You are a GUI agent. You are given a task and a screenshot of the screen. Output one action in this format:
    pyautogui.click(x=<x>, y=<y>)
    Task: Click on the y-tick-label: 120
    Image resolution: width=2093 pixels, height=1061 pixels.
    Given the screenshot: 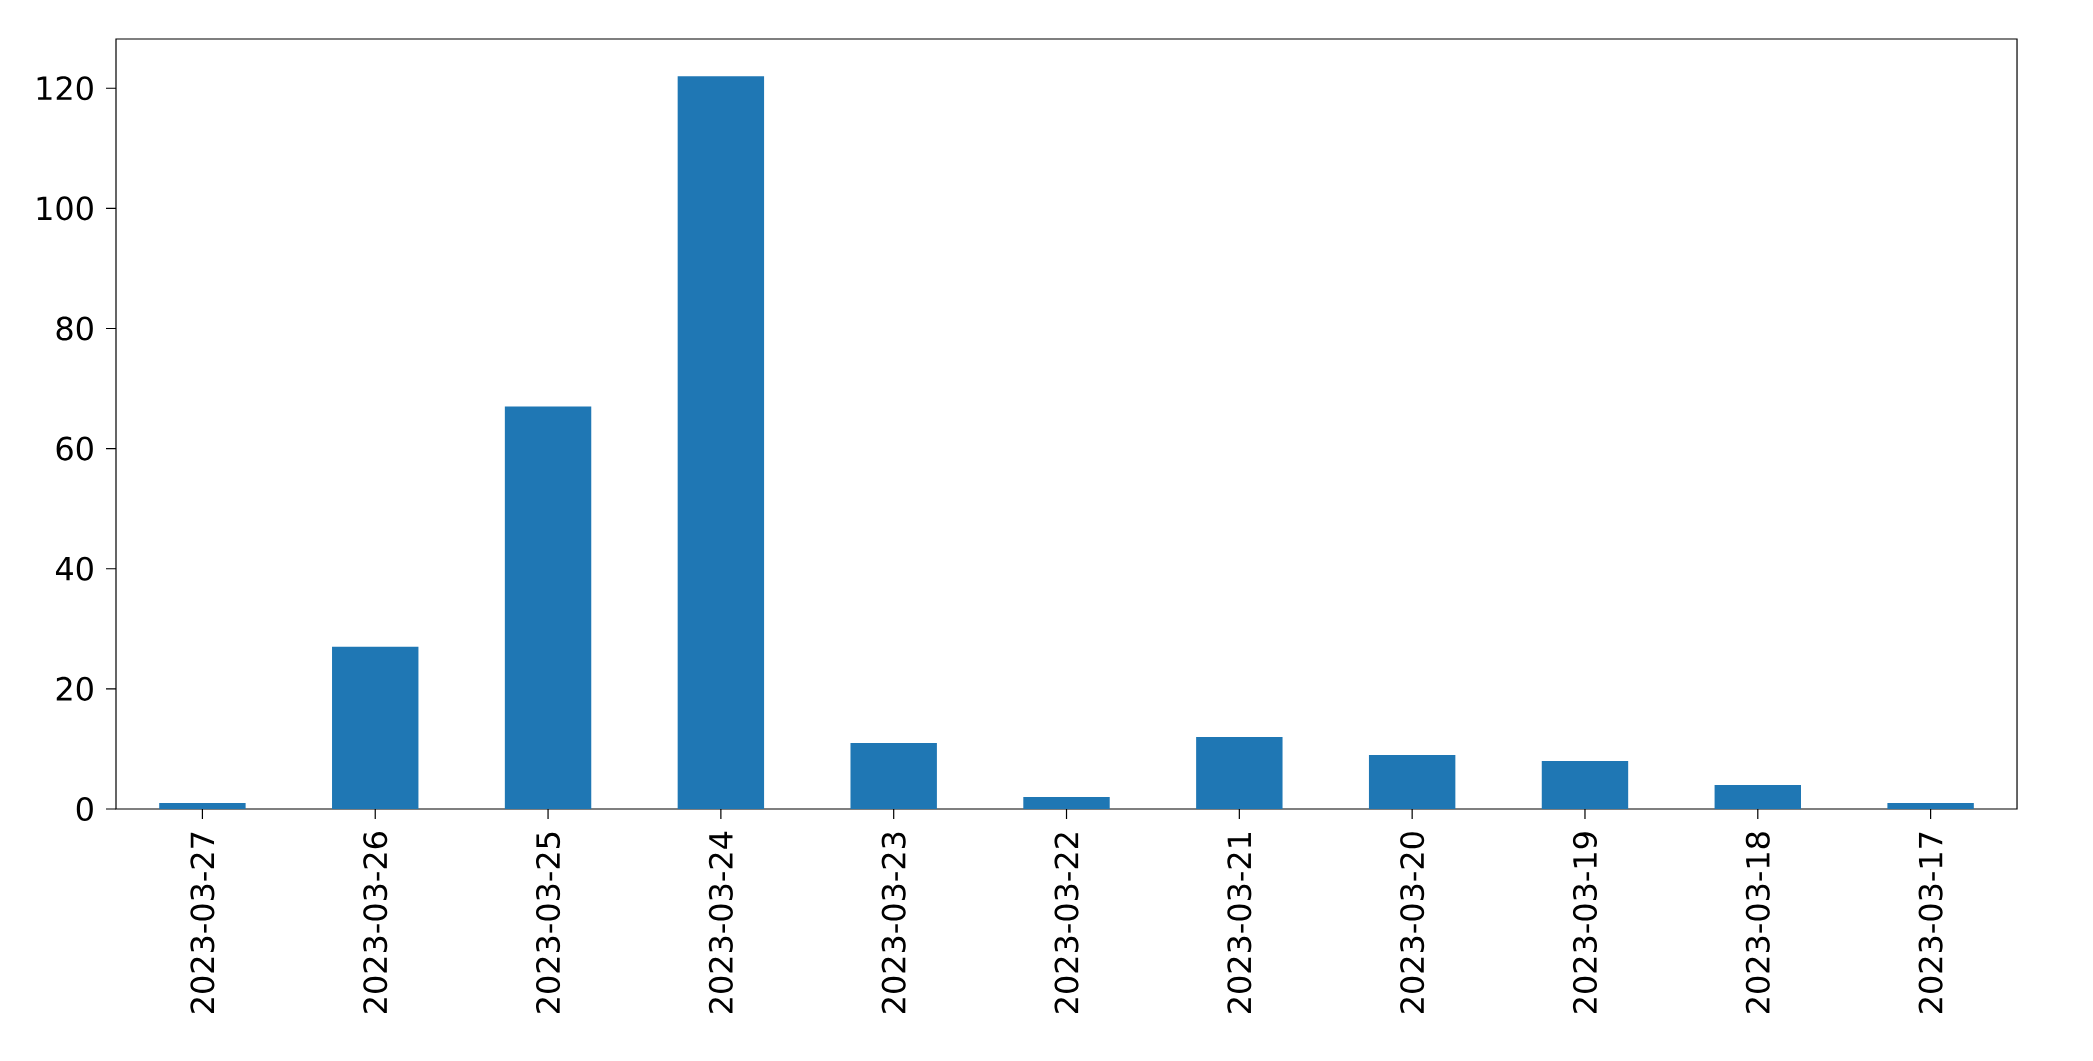 What is the action you would take?
    pyautogui.click(x=65, y=88)
    